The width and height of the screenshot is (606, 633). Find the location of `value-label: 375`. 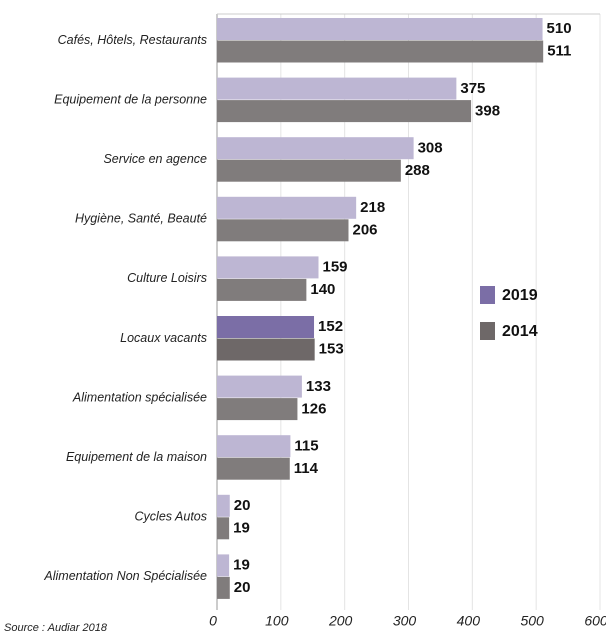

value-label: 375 is located at coordinates (472, 88).